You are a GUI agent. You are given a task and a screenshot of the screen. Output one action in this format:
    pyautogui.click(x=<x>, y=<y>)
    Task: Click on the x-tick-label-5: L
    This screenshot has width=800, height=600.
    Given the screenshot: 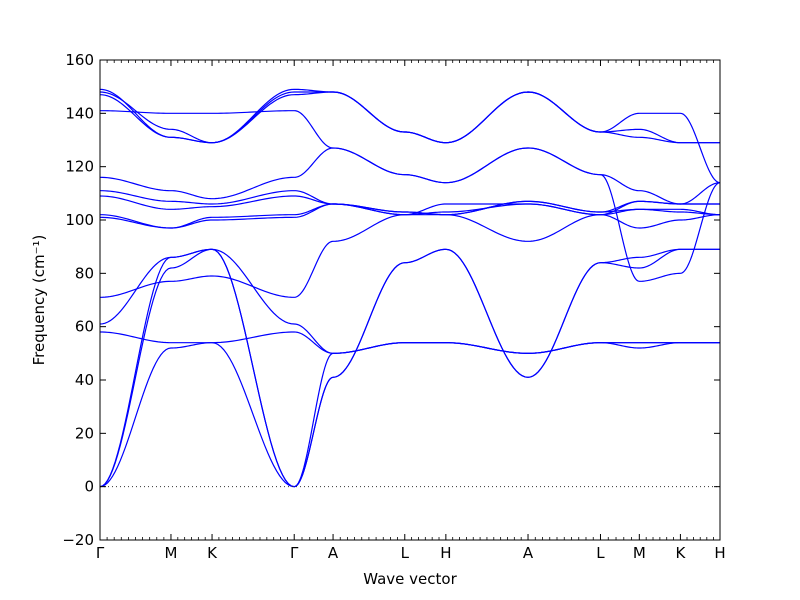 What is the action you would take?
    pyautogui.click(x=405, y=553)
    